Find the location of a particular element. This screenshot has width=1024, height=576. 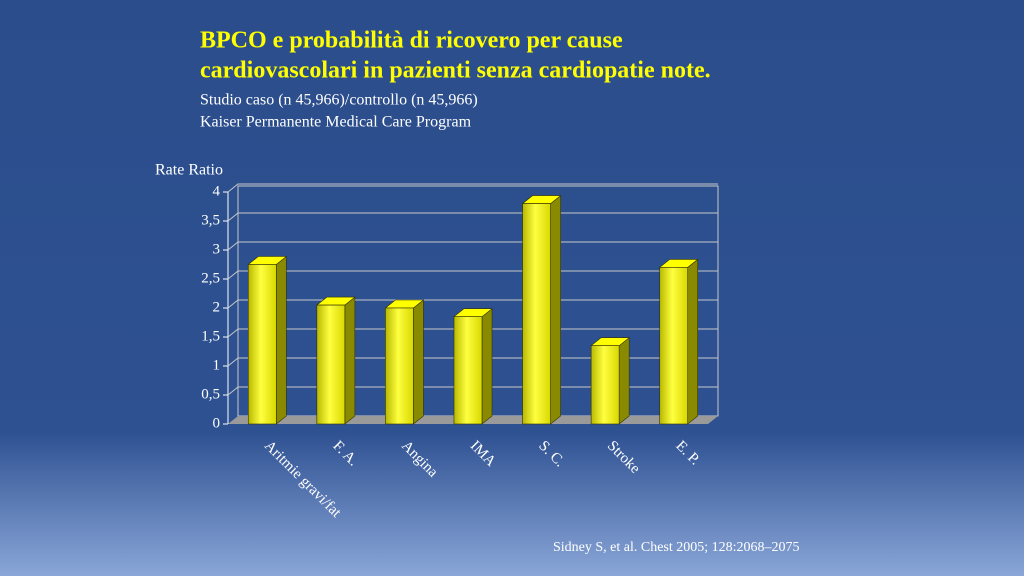

y-tick-label: 3,5 is located at coordinates (210, 220).